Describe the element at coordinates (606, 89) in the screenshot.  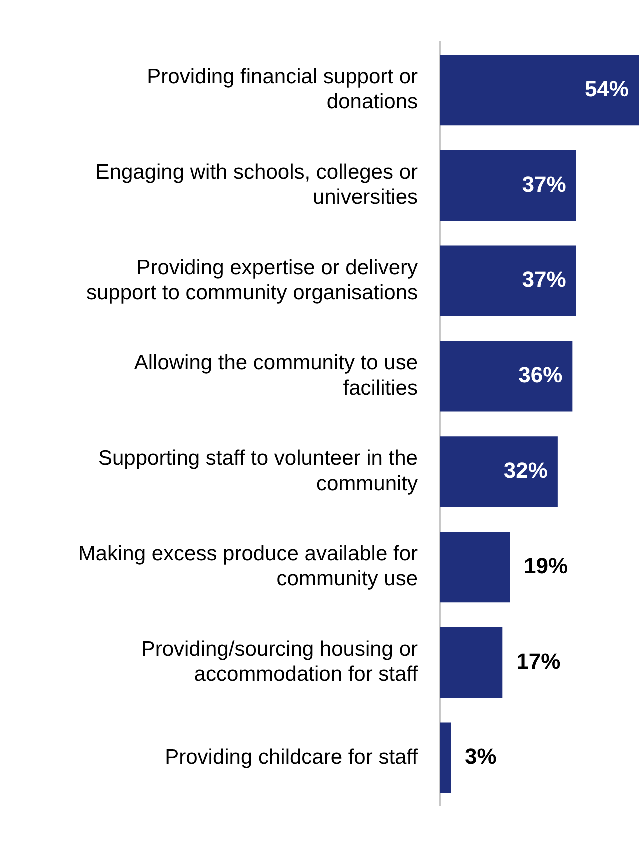
I see `data-label: 54%` at that location.